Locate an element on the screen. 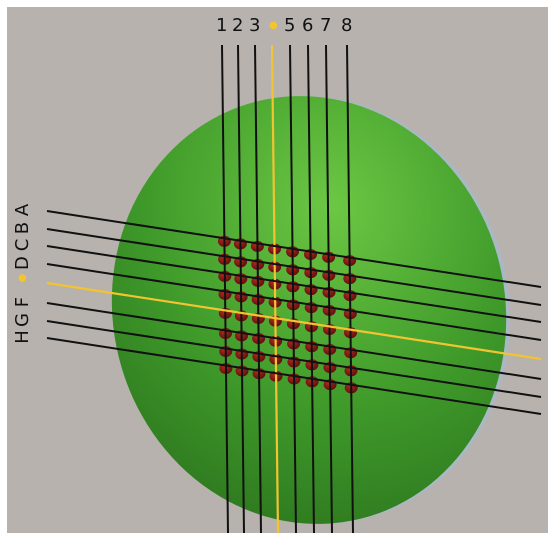 This screenshot has width=555, height=540. column-line-highlighted is located at coordinates (275, 288).